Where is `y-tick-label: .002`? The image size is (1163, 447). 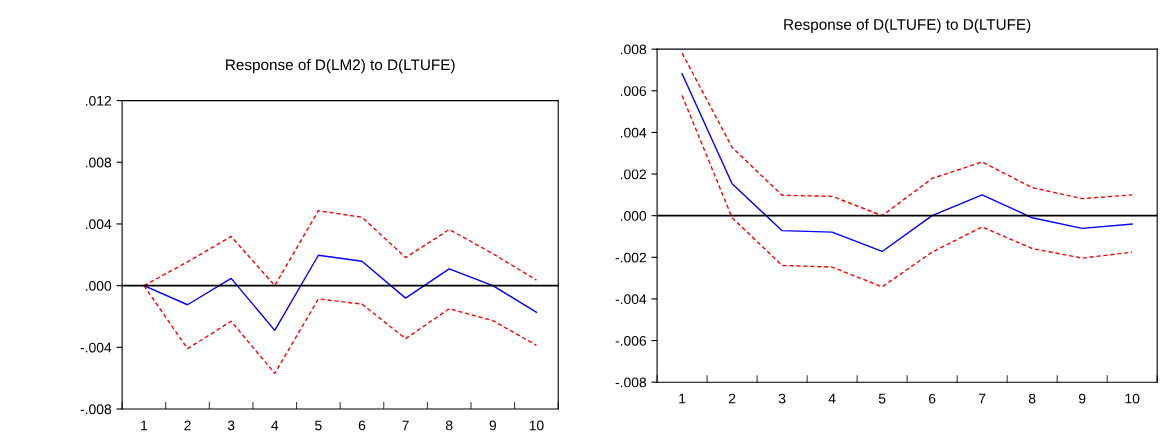 y-tick-label: .002 is located at coordinates (633, 174).